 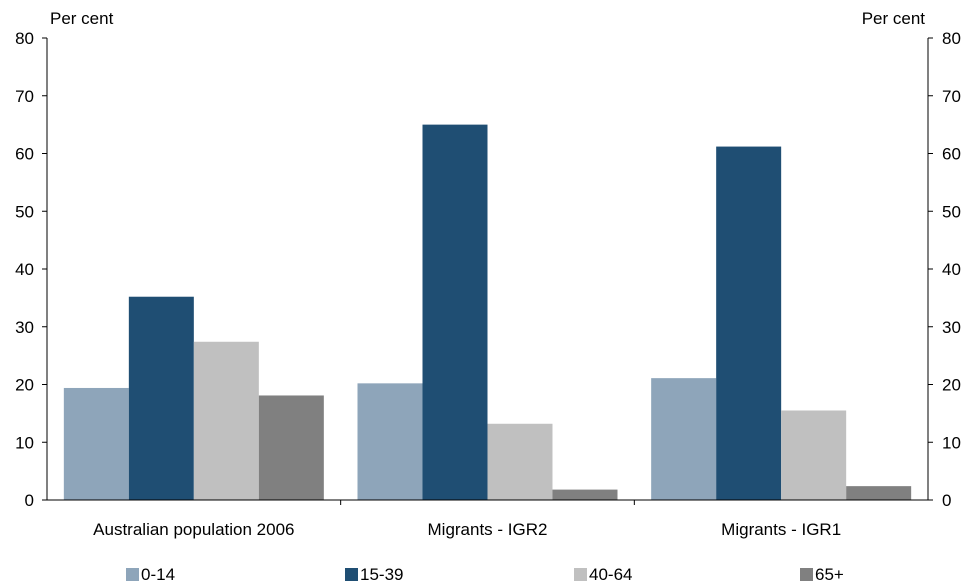 What do you see at coordinates (24, 385) in the screenshot?
I see `y-tick-label-left: 20` at bounding box center [24, 385].